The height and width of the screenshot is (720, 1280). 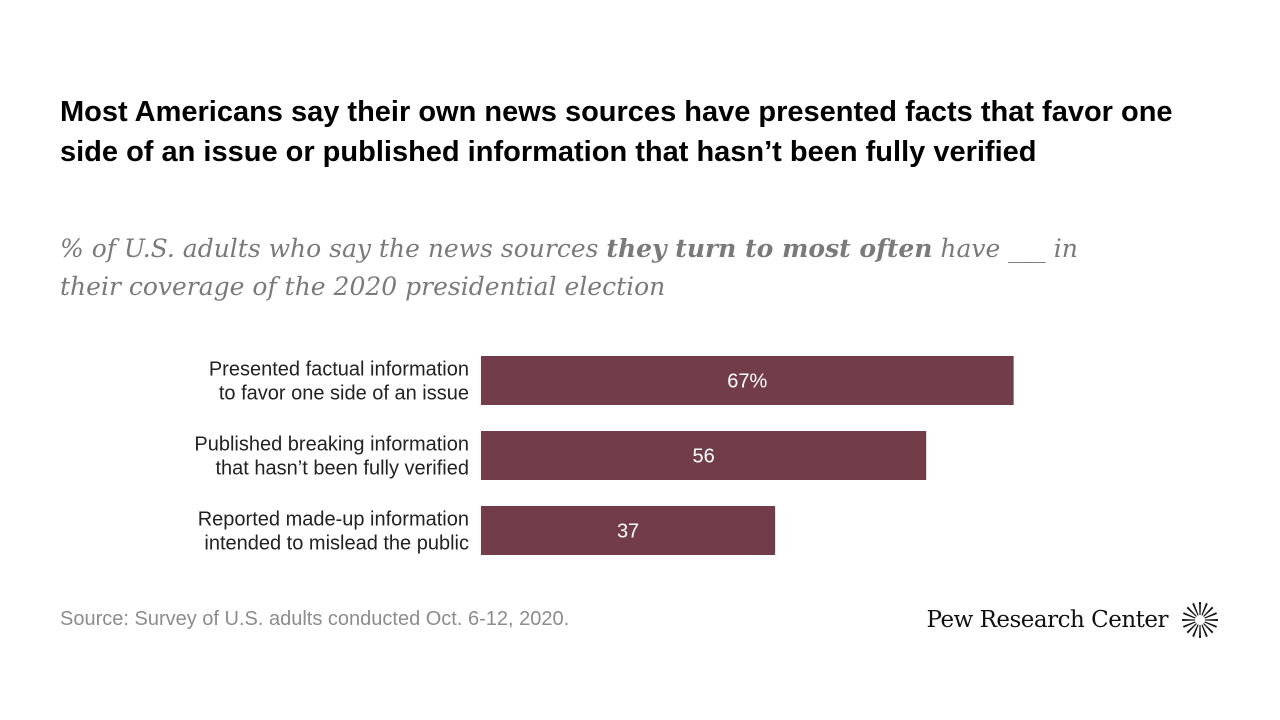 I want to click on category-label-line: that hasn’t been fully verified, so click(x=343, y=469).